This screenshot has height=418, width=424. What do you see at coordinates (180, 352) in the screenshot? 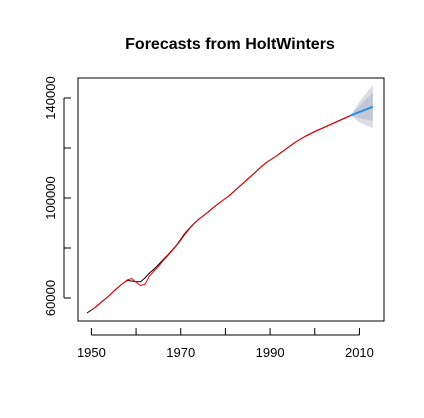
I see `x-tick-label: 1970` at bounding box center [180, 352].